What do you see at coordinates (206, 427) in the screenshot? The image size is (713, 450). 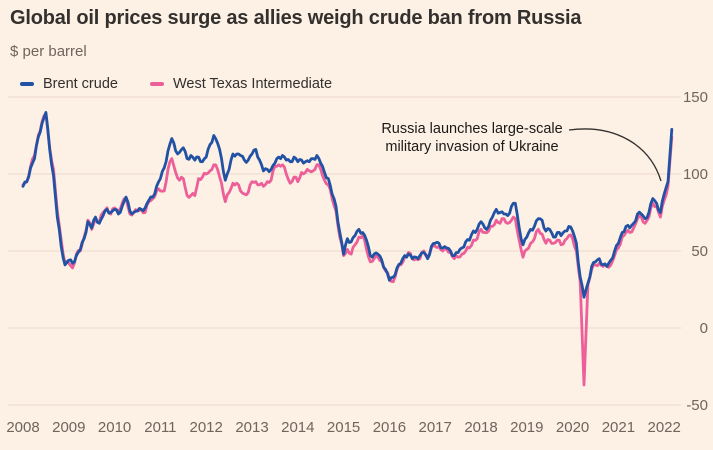 I see `x-axis-label-2012: 2012` at bounding box center [206, 427].